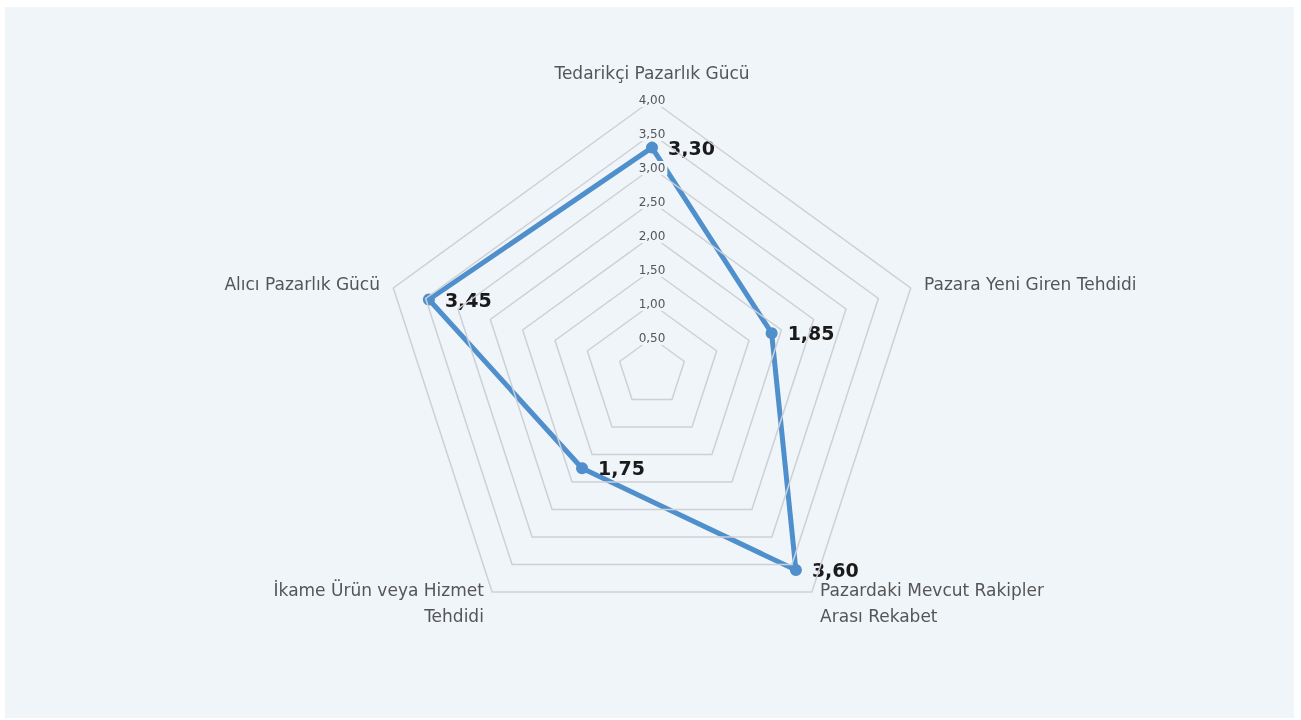  What do you see at coordinates (811, 333) in the screenshot?
I see `data-label: 1,85` at bounding box center [811, 333].